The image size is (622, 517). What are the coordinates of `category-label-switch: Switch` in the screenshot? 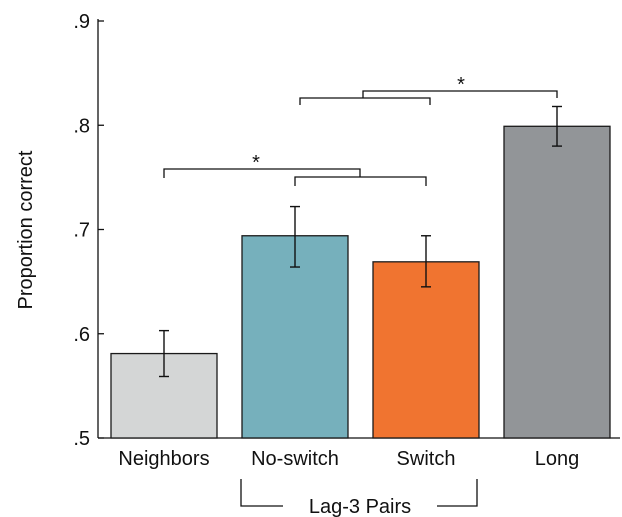 It's located at (426, 459).